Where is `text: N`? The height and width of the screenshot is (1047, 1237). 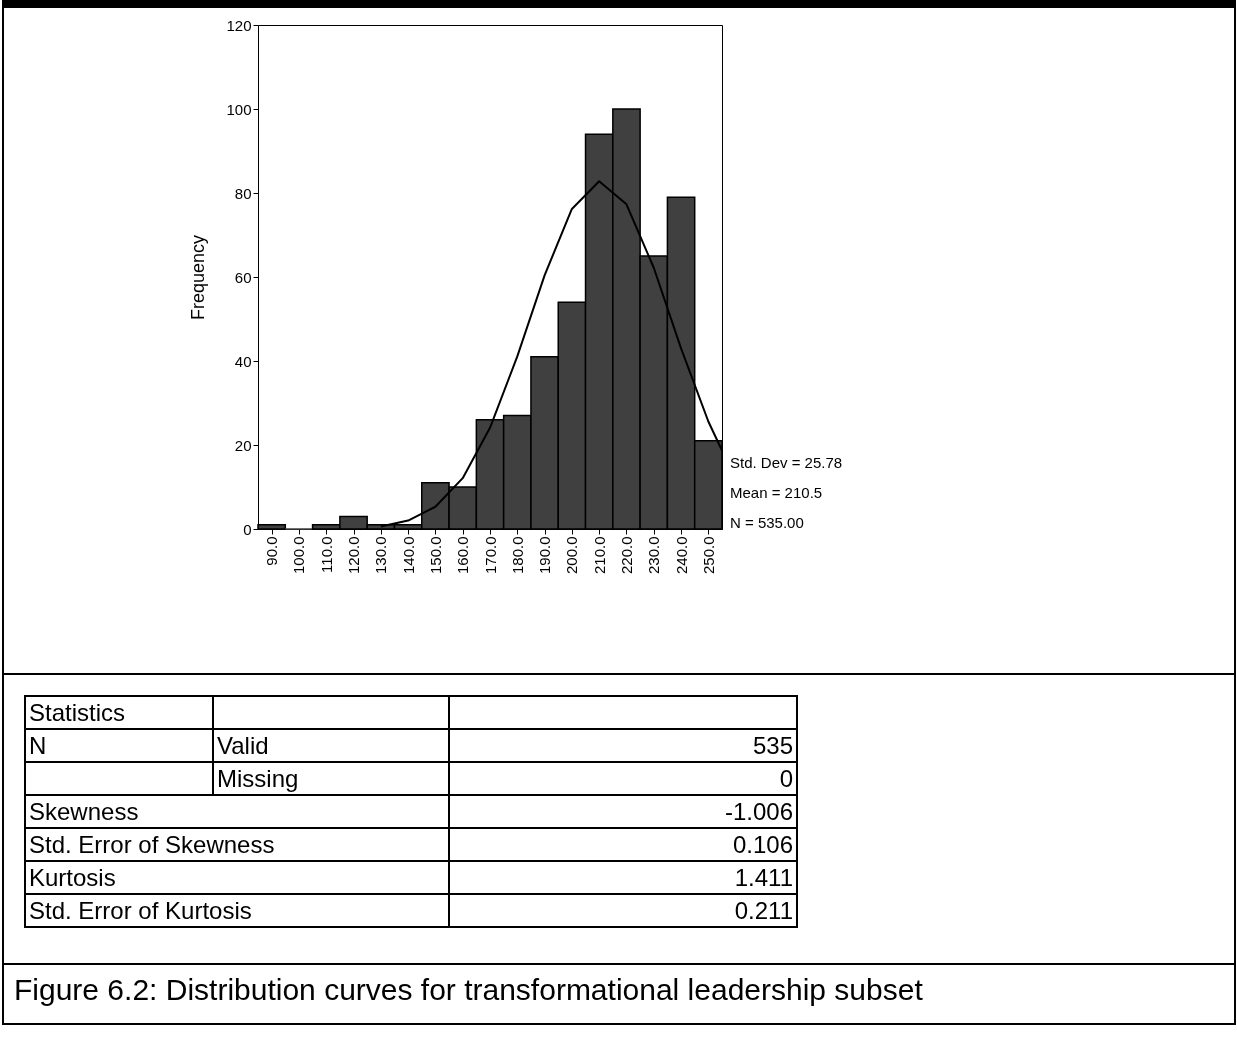
text: N is located at coordinates (119, 745).